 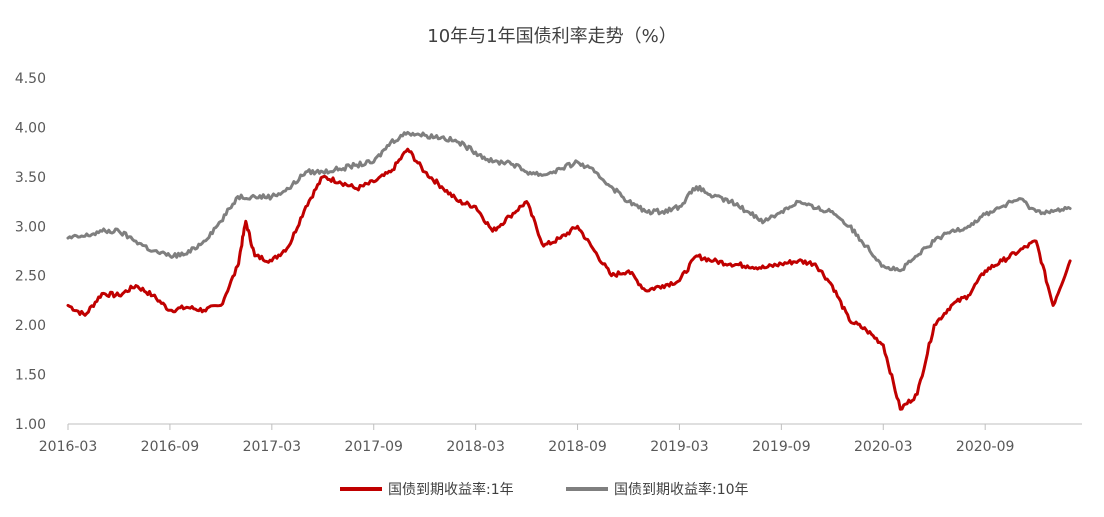 I want to click on legend-label: 国债到期收益率:1年, so click(x=451, y=489).